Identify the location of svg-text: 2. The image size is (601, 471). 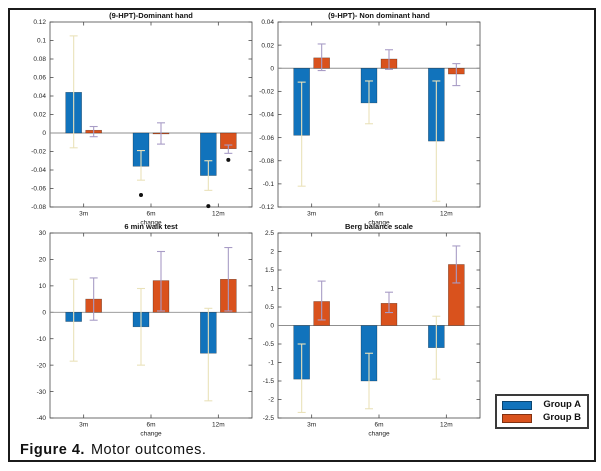
(272, 252).